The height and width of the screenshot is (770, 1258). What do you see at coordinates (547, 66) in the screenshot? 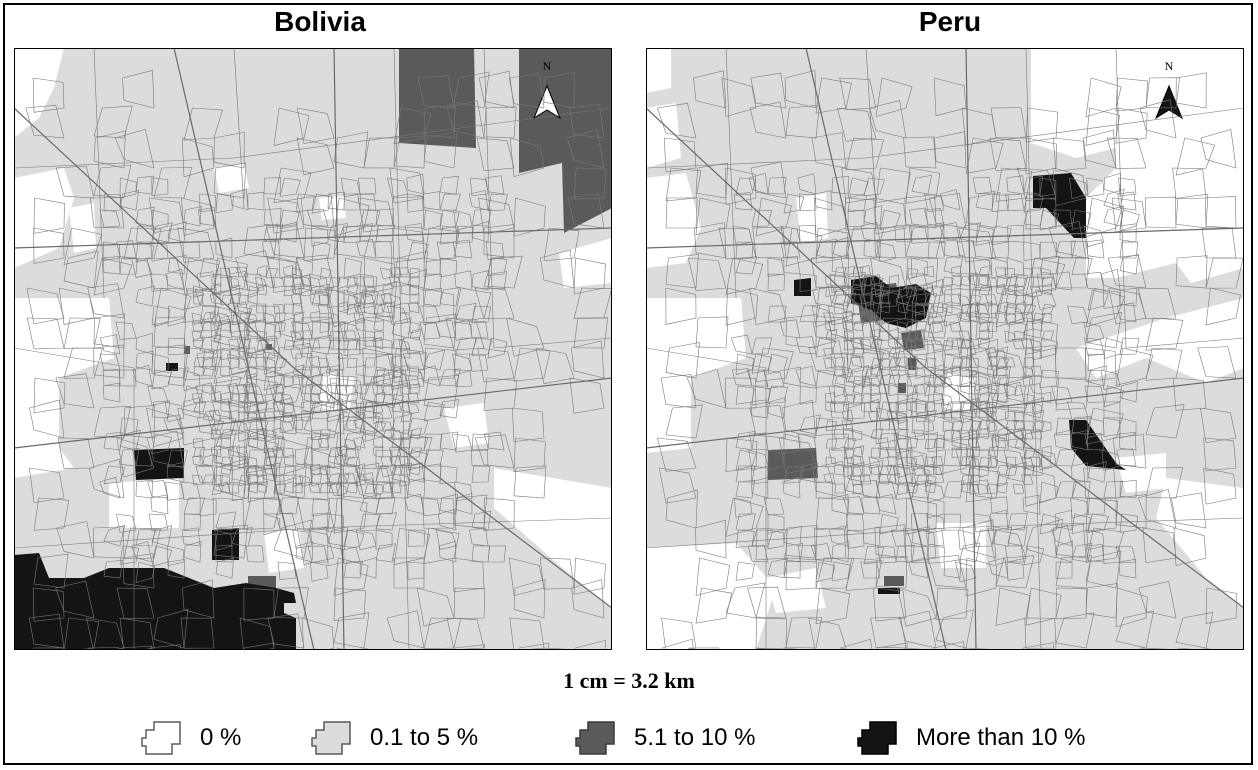
I see `north-label-bolivia: N` at bounding box center [547, 66].